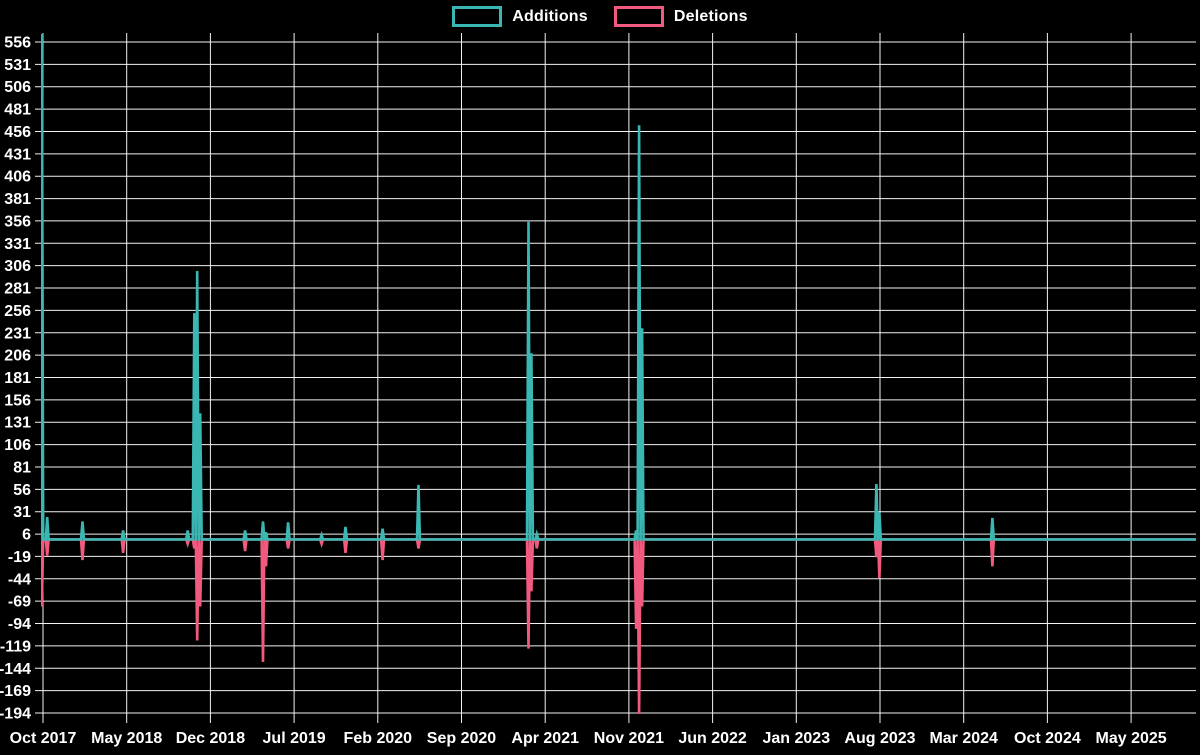 The height and width of the screenshot is (755, 1200). I want to click on y-tick-label: -169, so click(15, 691).